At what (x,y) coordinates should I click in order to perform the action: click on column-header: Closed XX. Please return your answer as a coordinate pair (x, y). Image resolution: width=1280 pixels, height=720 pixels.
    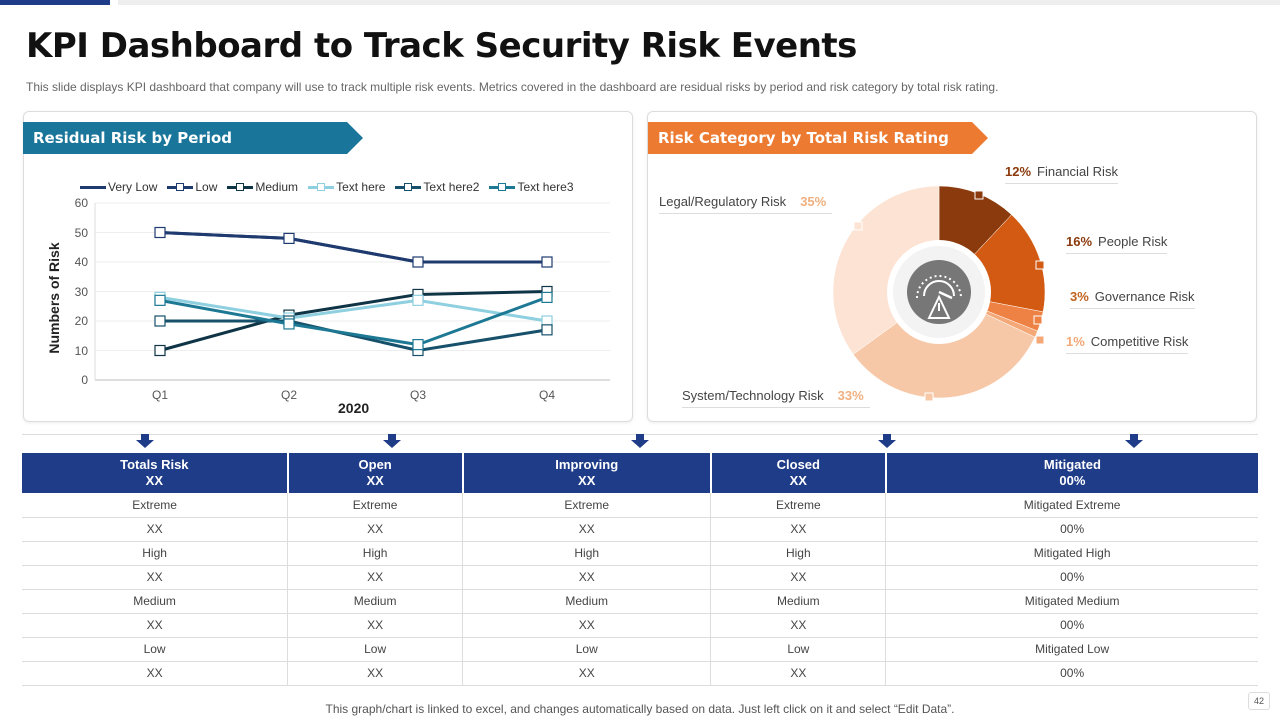
    Looking at the image, I should click on (798, 473).